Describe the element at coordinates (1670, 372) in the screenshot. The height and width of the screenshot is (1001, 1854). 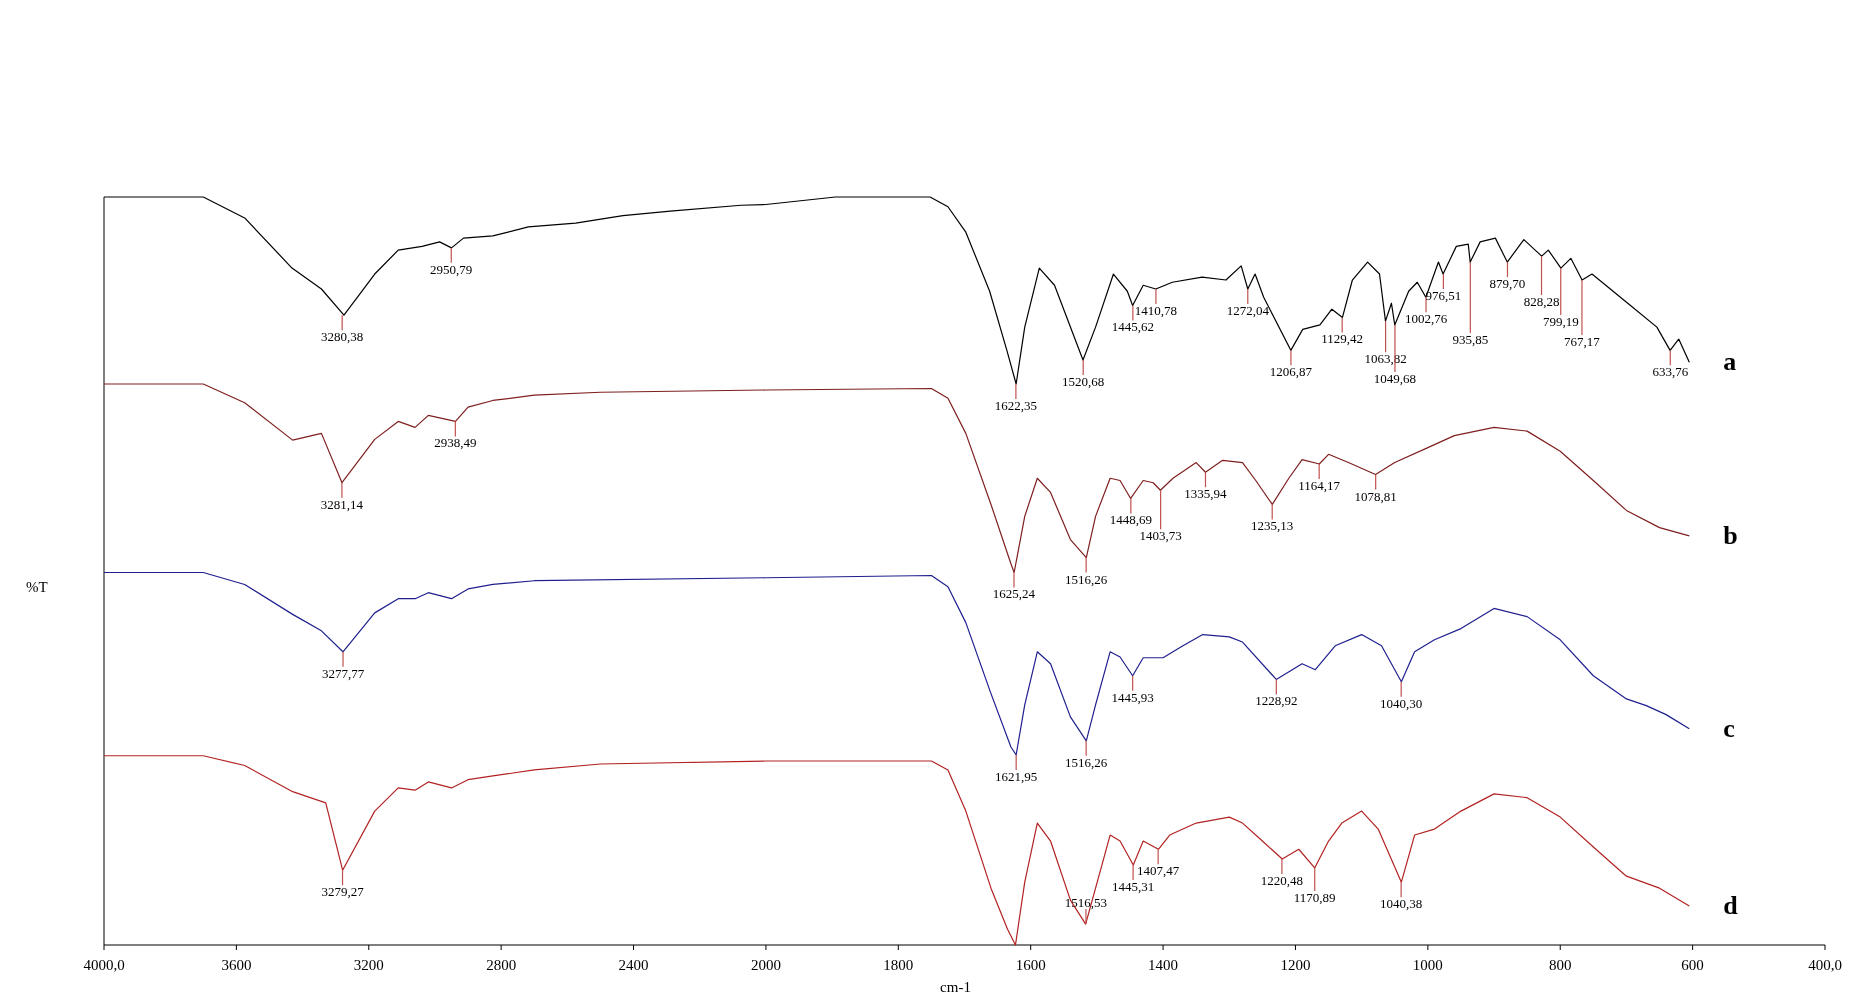
I see `annotation: 633,76` at that location.